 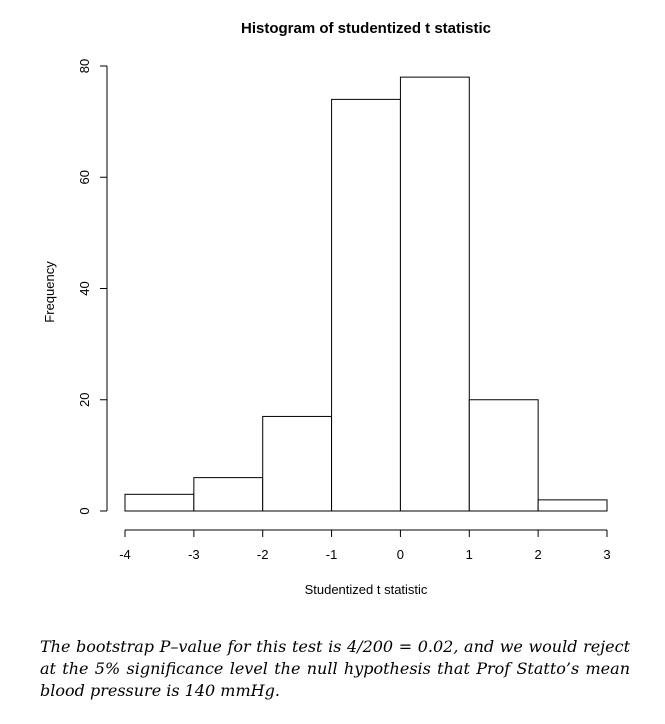 What do you see at coordinates (49, 292) in the screenshot?
I see `y-axis-label: Frequency` at bounding box center [49, 292].